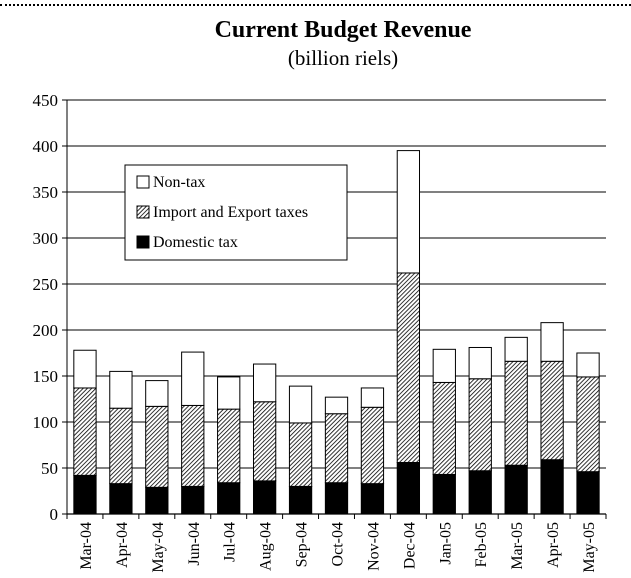  What do you see at coordinates (46, 376) in the screenshot?
I see `y-tick-label: 150` at bounding box center [46, 376].